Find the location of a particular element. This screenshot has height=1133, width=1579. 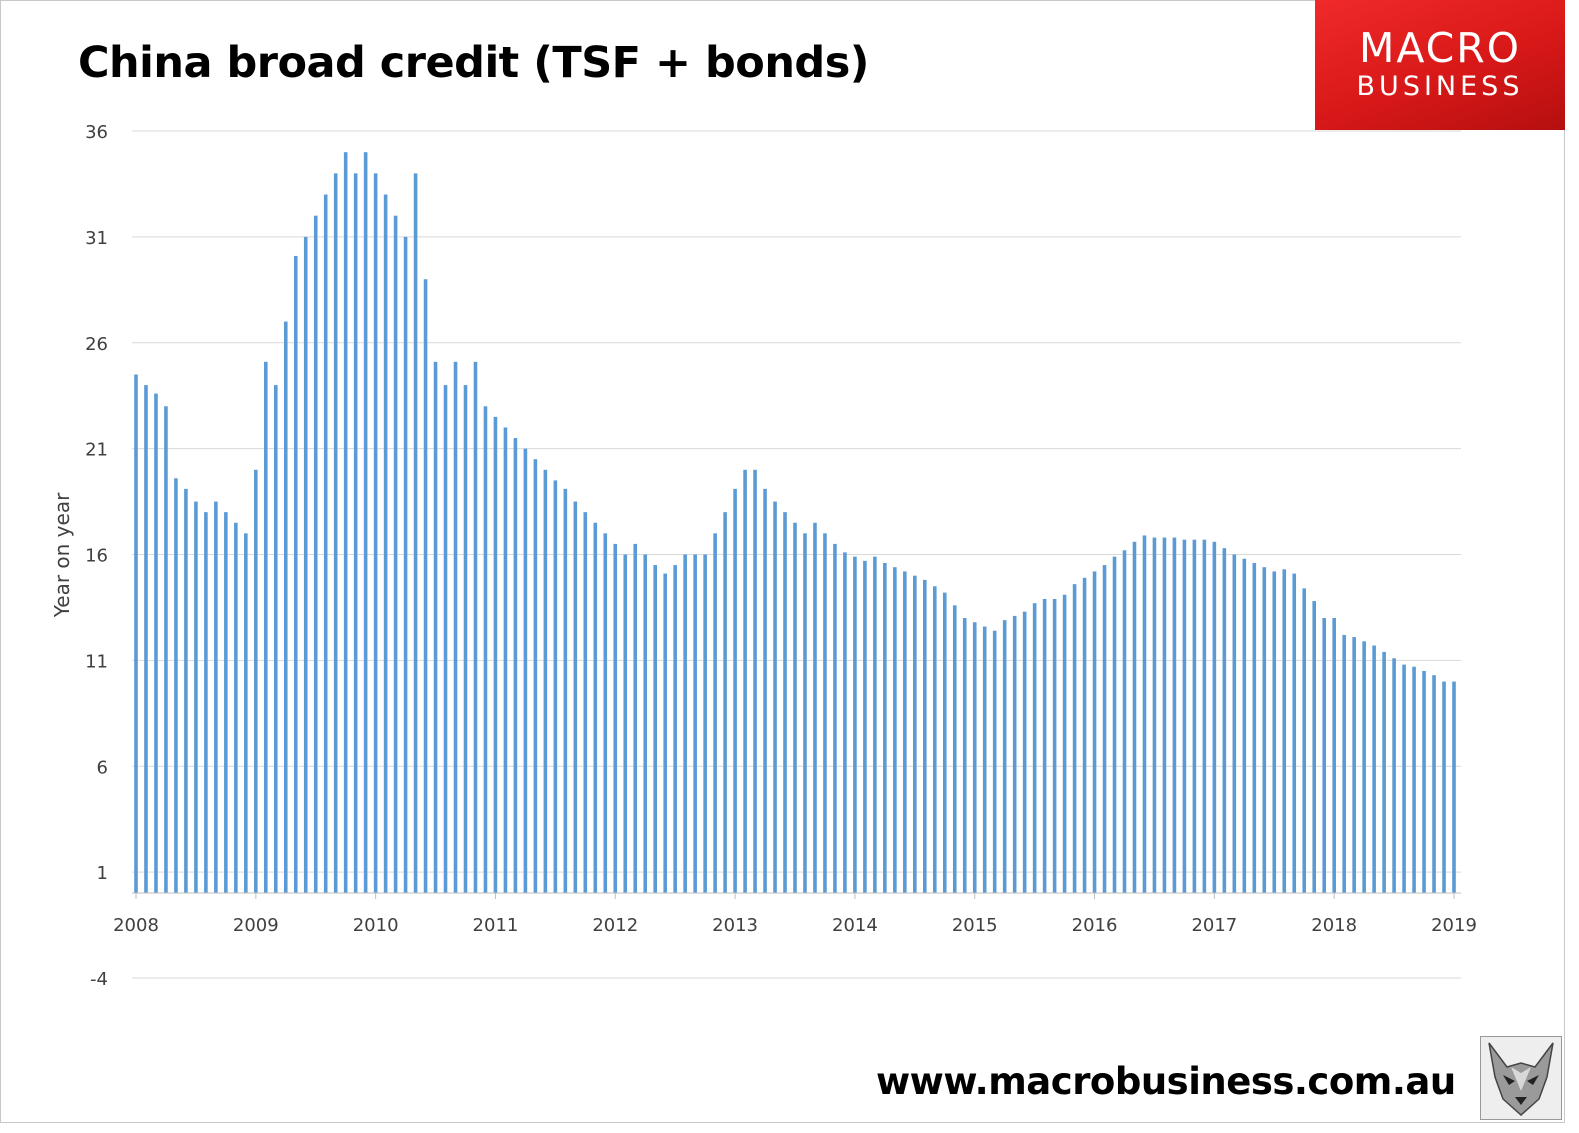

logo-text-macro: MACRO is located at coordinates (1440, 48).